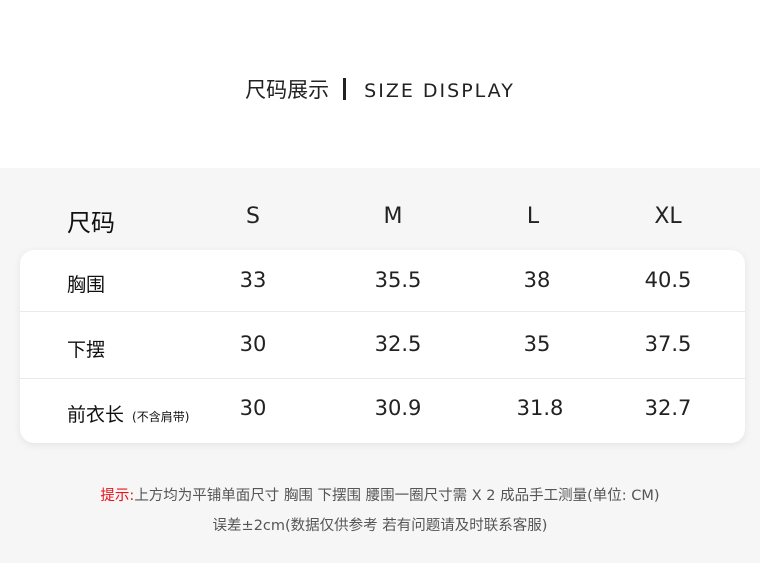 The image size is (760, 563). I want to click on cell-value: 32.7, so click(668, 408).